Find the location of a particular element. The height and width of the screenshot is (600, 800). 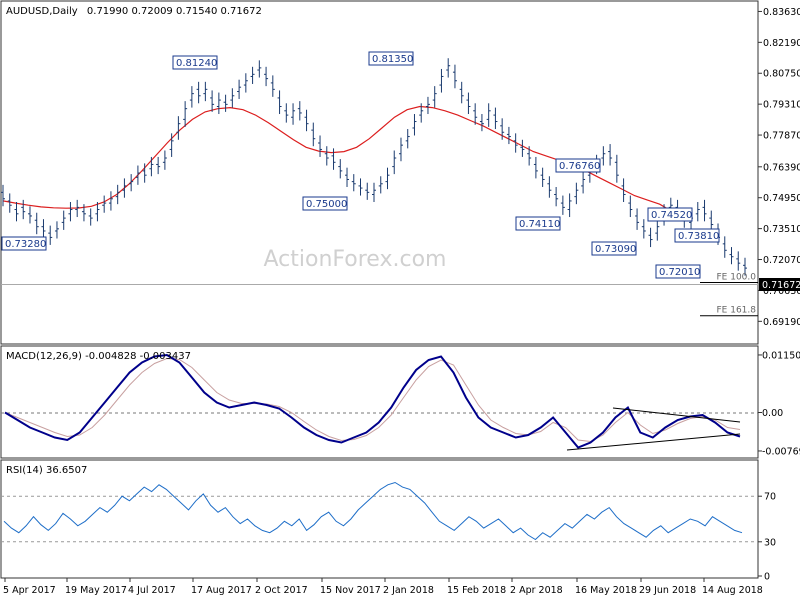

price-annotation: 0.74520 is located at coordinates (670, 214).